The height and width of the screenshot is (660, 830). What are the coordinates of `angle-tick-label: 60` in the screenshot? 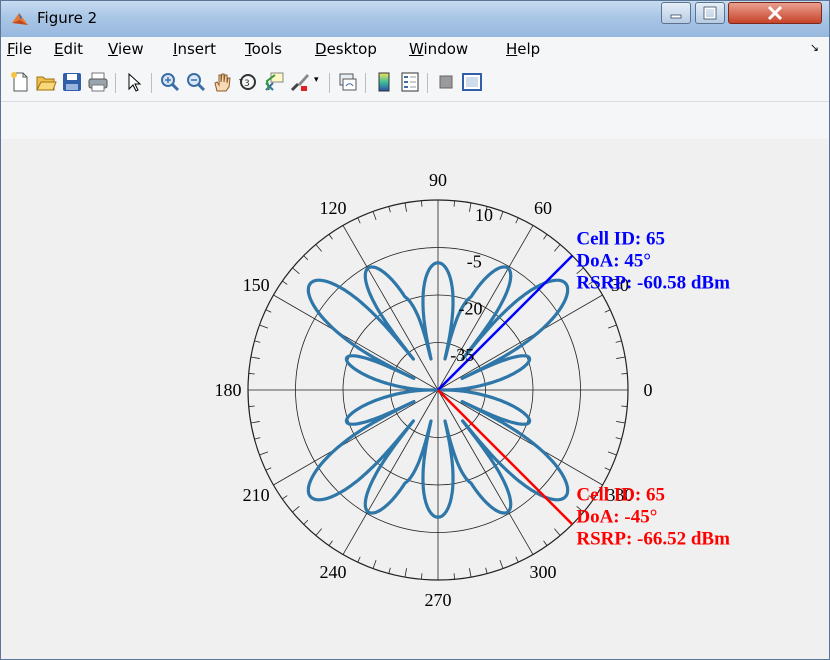 It's located at (543, 208).